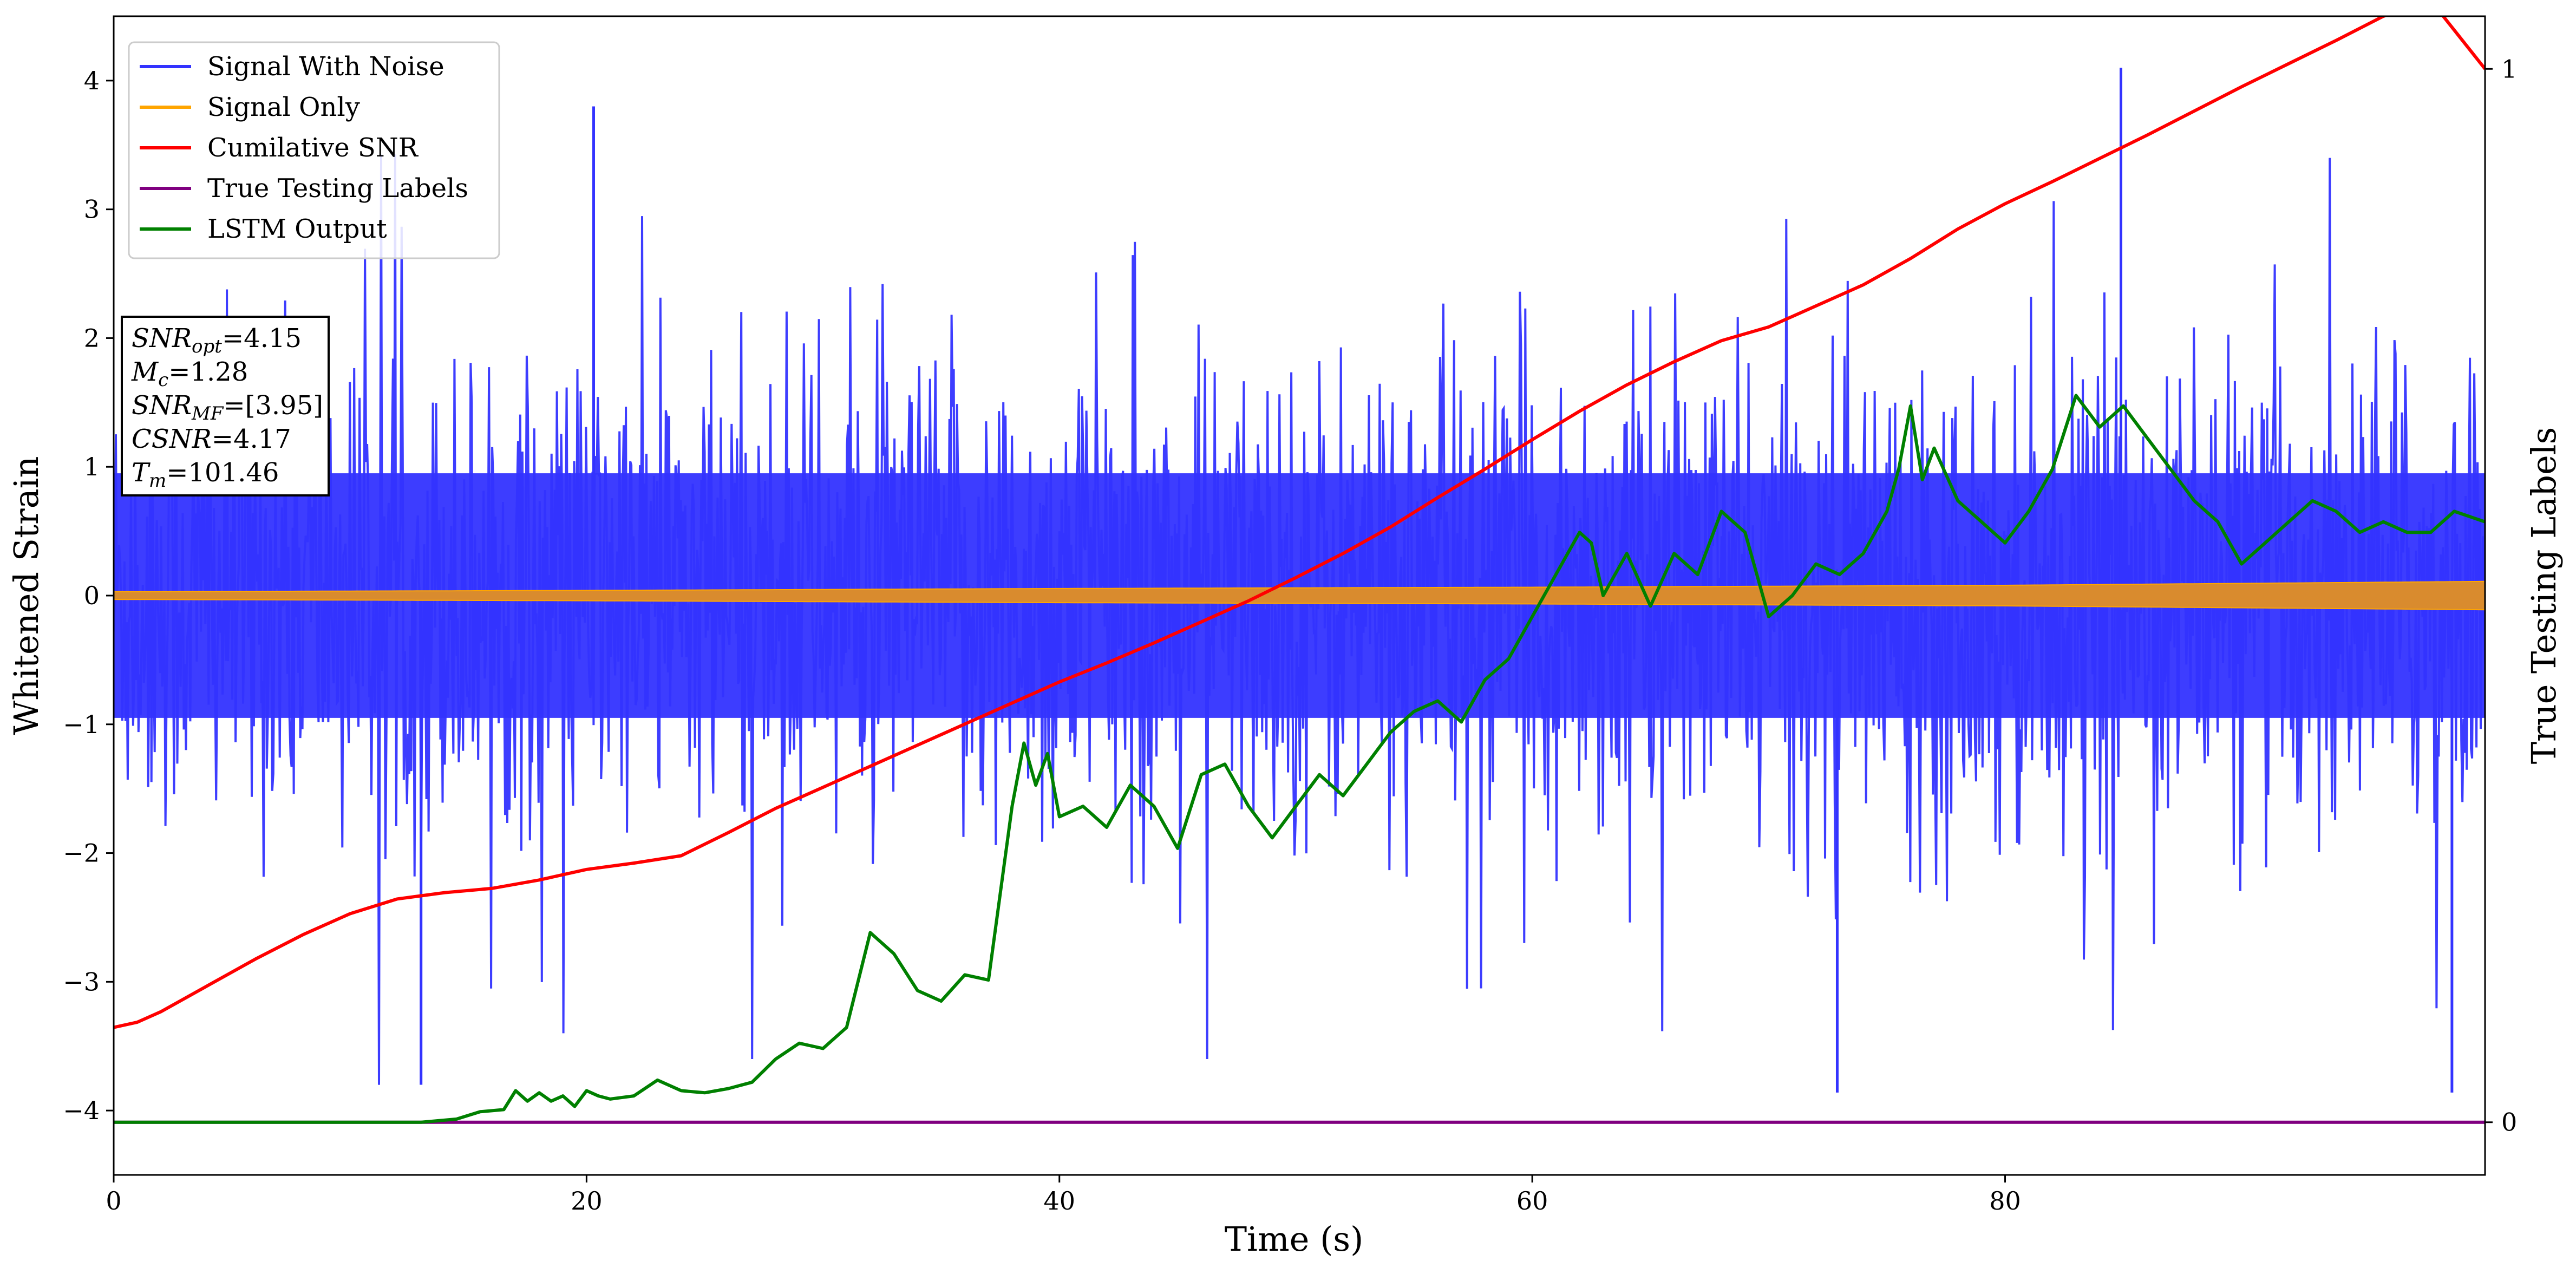 This screenshot has height=1274, width=2576. What do you see at coordinates (217, 340) in the screenshot?
I see `annotation-line: SNRopt=4.15` at bounding box center [217, 340].